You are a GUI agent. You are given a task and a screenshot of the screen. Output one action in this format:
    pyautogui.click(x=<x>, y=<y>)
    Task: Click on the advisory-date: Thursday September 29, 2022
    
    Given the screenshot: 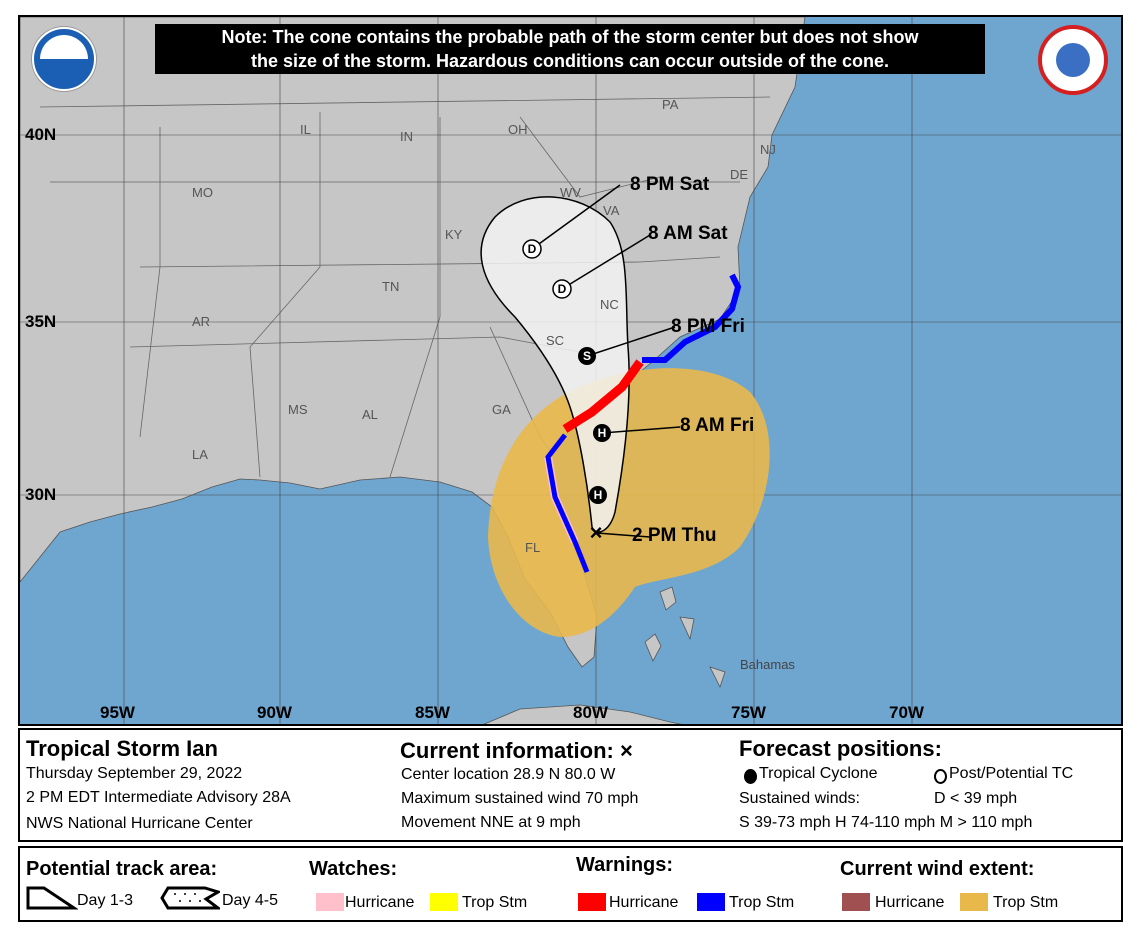 What is the action you would take?
    pyautogui.click(x=134, y=773)
    